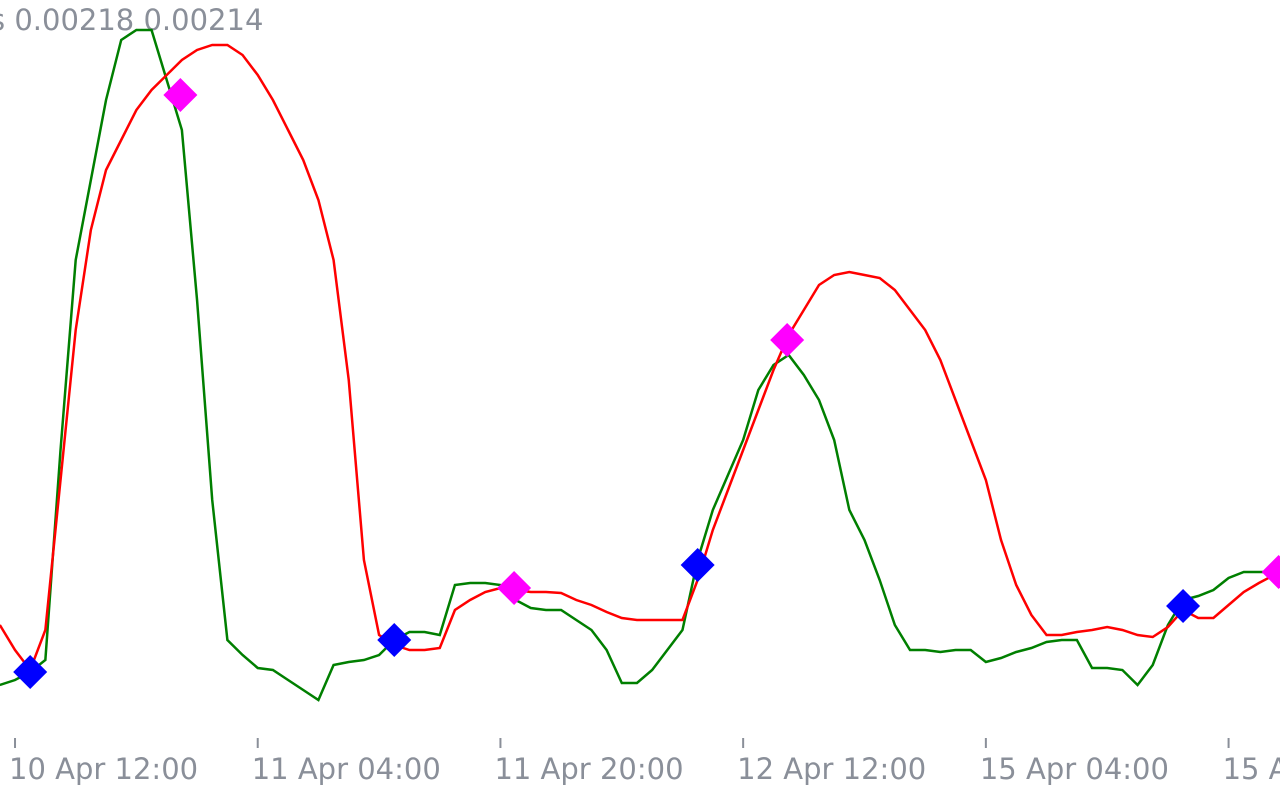  I want to click on x-tick-label: 15 Apr 20:00, so click(1251, 769).